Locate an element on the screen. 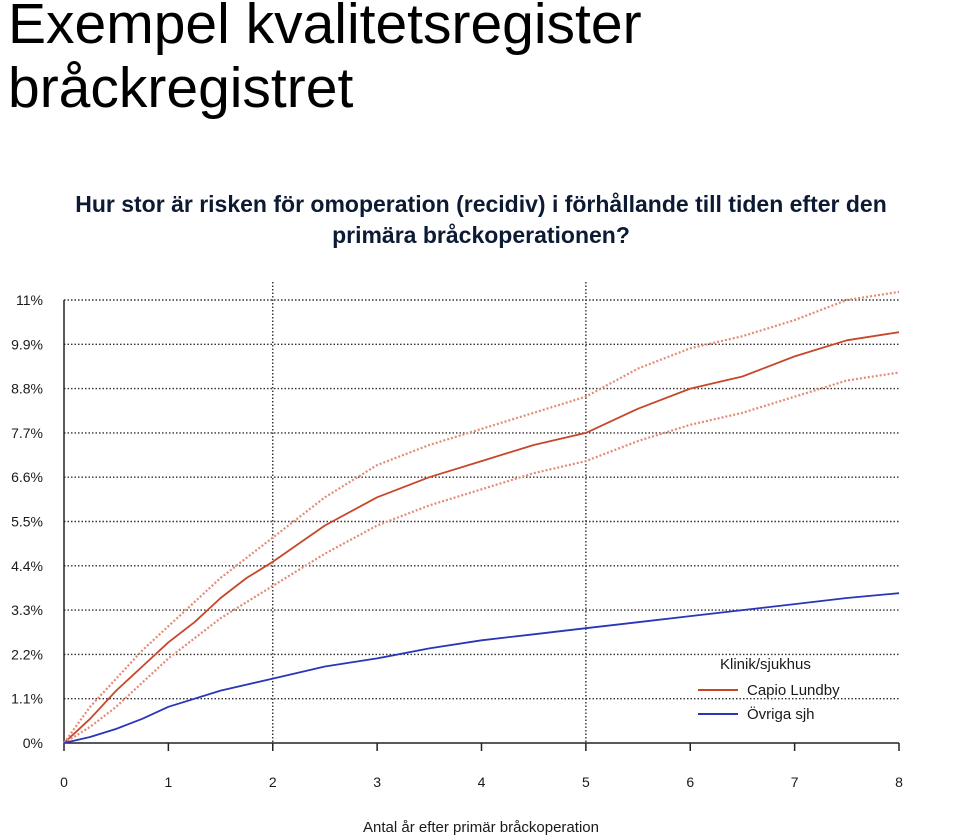 The width and height of the screenshot is (960, 839). y-tick-label: 0% is located at coordinates (33, 743).